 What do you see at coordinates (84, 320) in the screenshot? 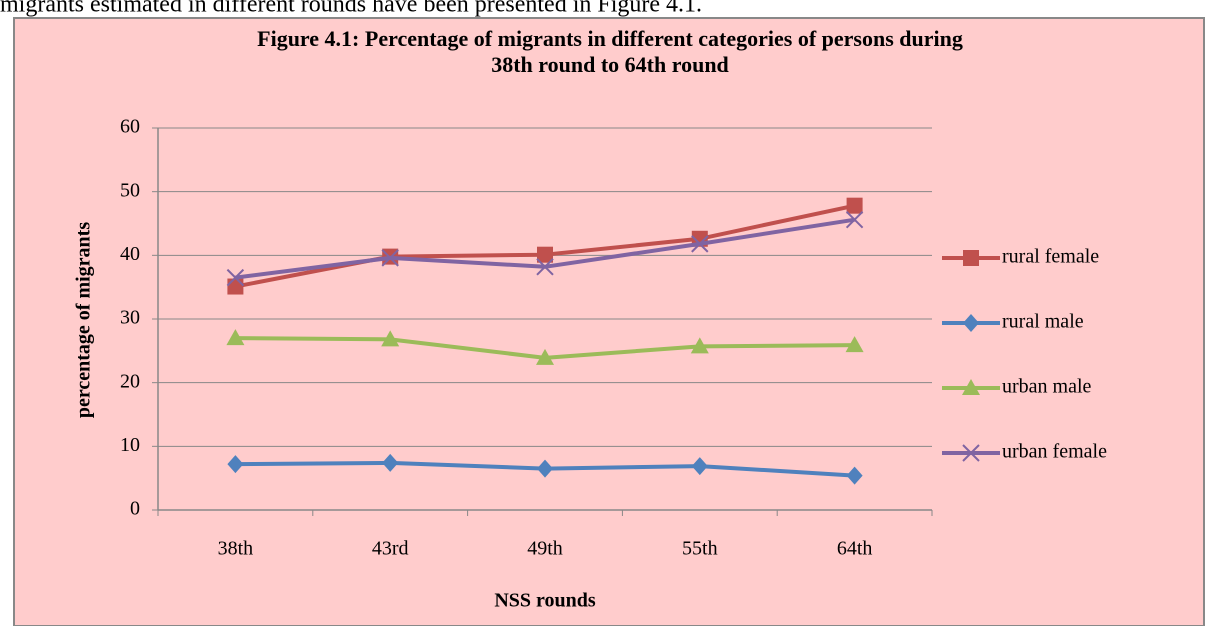
I see `y-axis-label: percentage of migrants` at bounding box center [84, 320].